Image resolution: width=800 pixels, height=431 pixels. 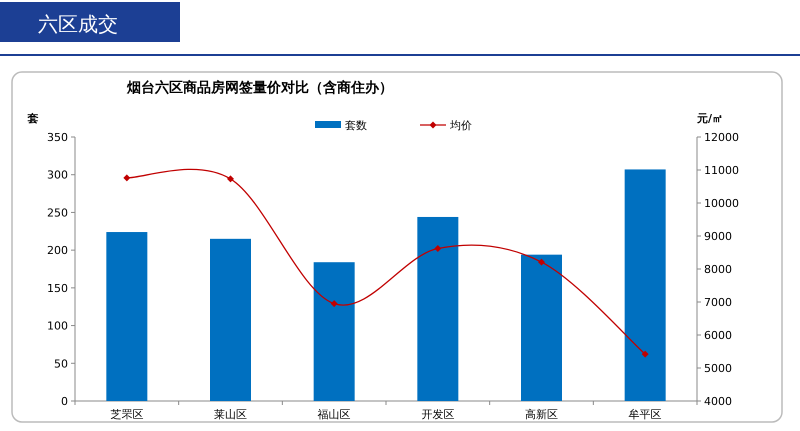 What do you see at coordinates (57, 213) in the screenshot?
I see `y-tick-label: 250` at bounding box center [57, 213].